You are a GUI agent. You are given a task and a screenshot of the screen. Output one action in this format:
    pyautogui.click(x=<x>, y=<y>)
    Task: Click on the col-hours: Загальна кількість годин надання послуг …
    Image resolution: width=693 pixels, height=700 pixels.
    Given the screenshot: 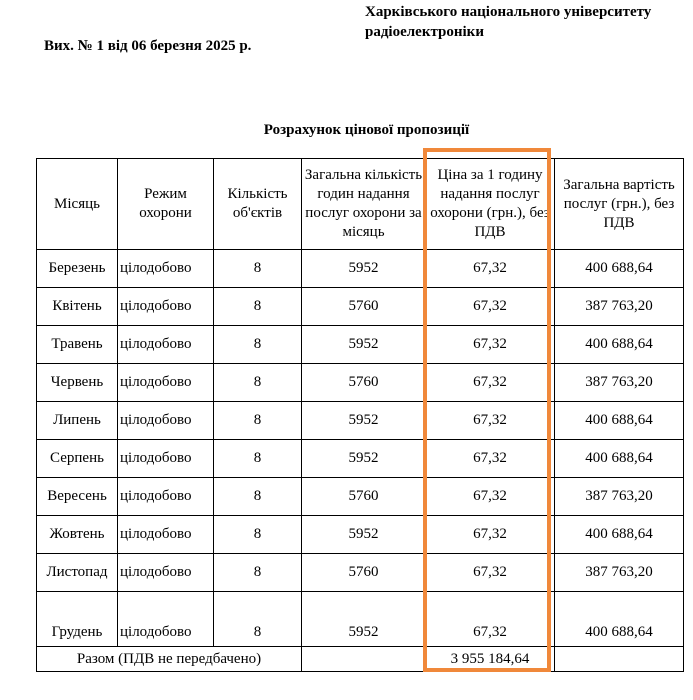 What is the action you would take?
    pyautogui.click(x=363, y=204)
    